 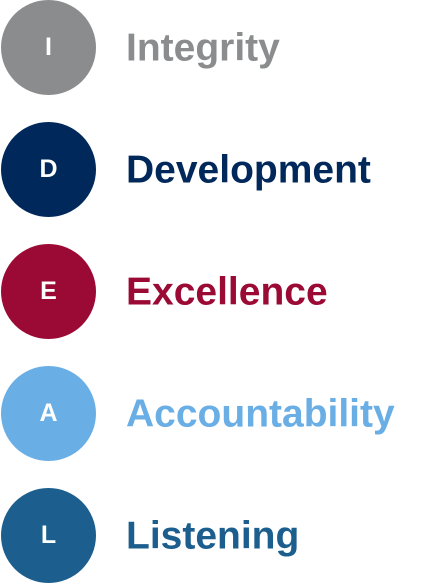 I want to click on letter-circle-e: E, so click(x=48, y=291).